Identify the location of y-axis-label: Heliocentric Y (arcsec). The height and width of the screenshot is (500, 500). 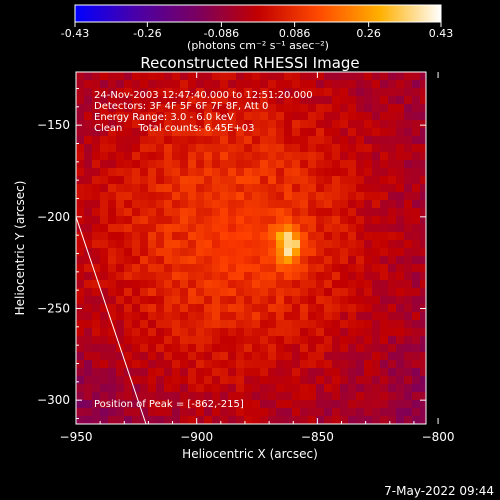
(20, 248).